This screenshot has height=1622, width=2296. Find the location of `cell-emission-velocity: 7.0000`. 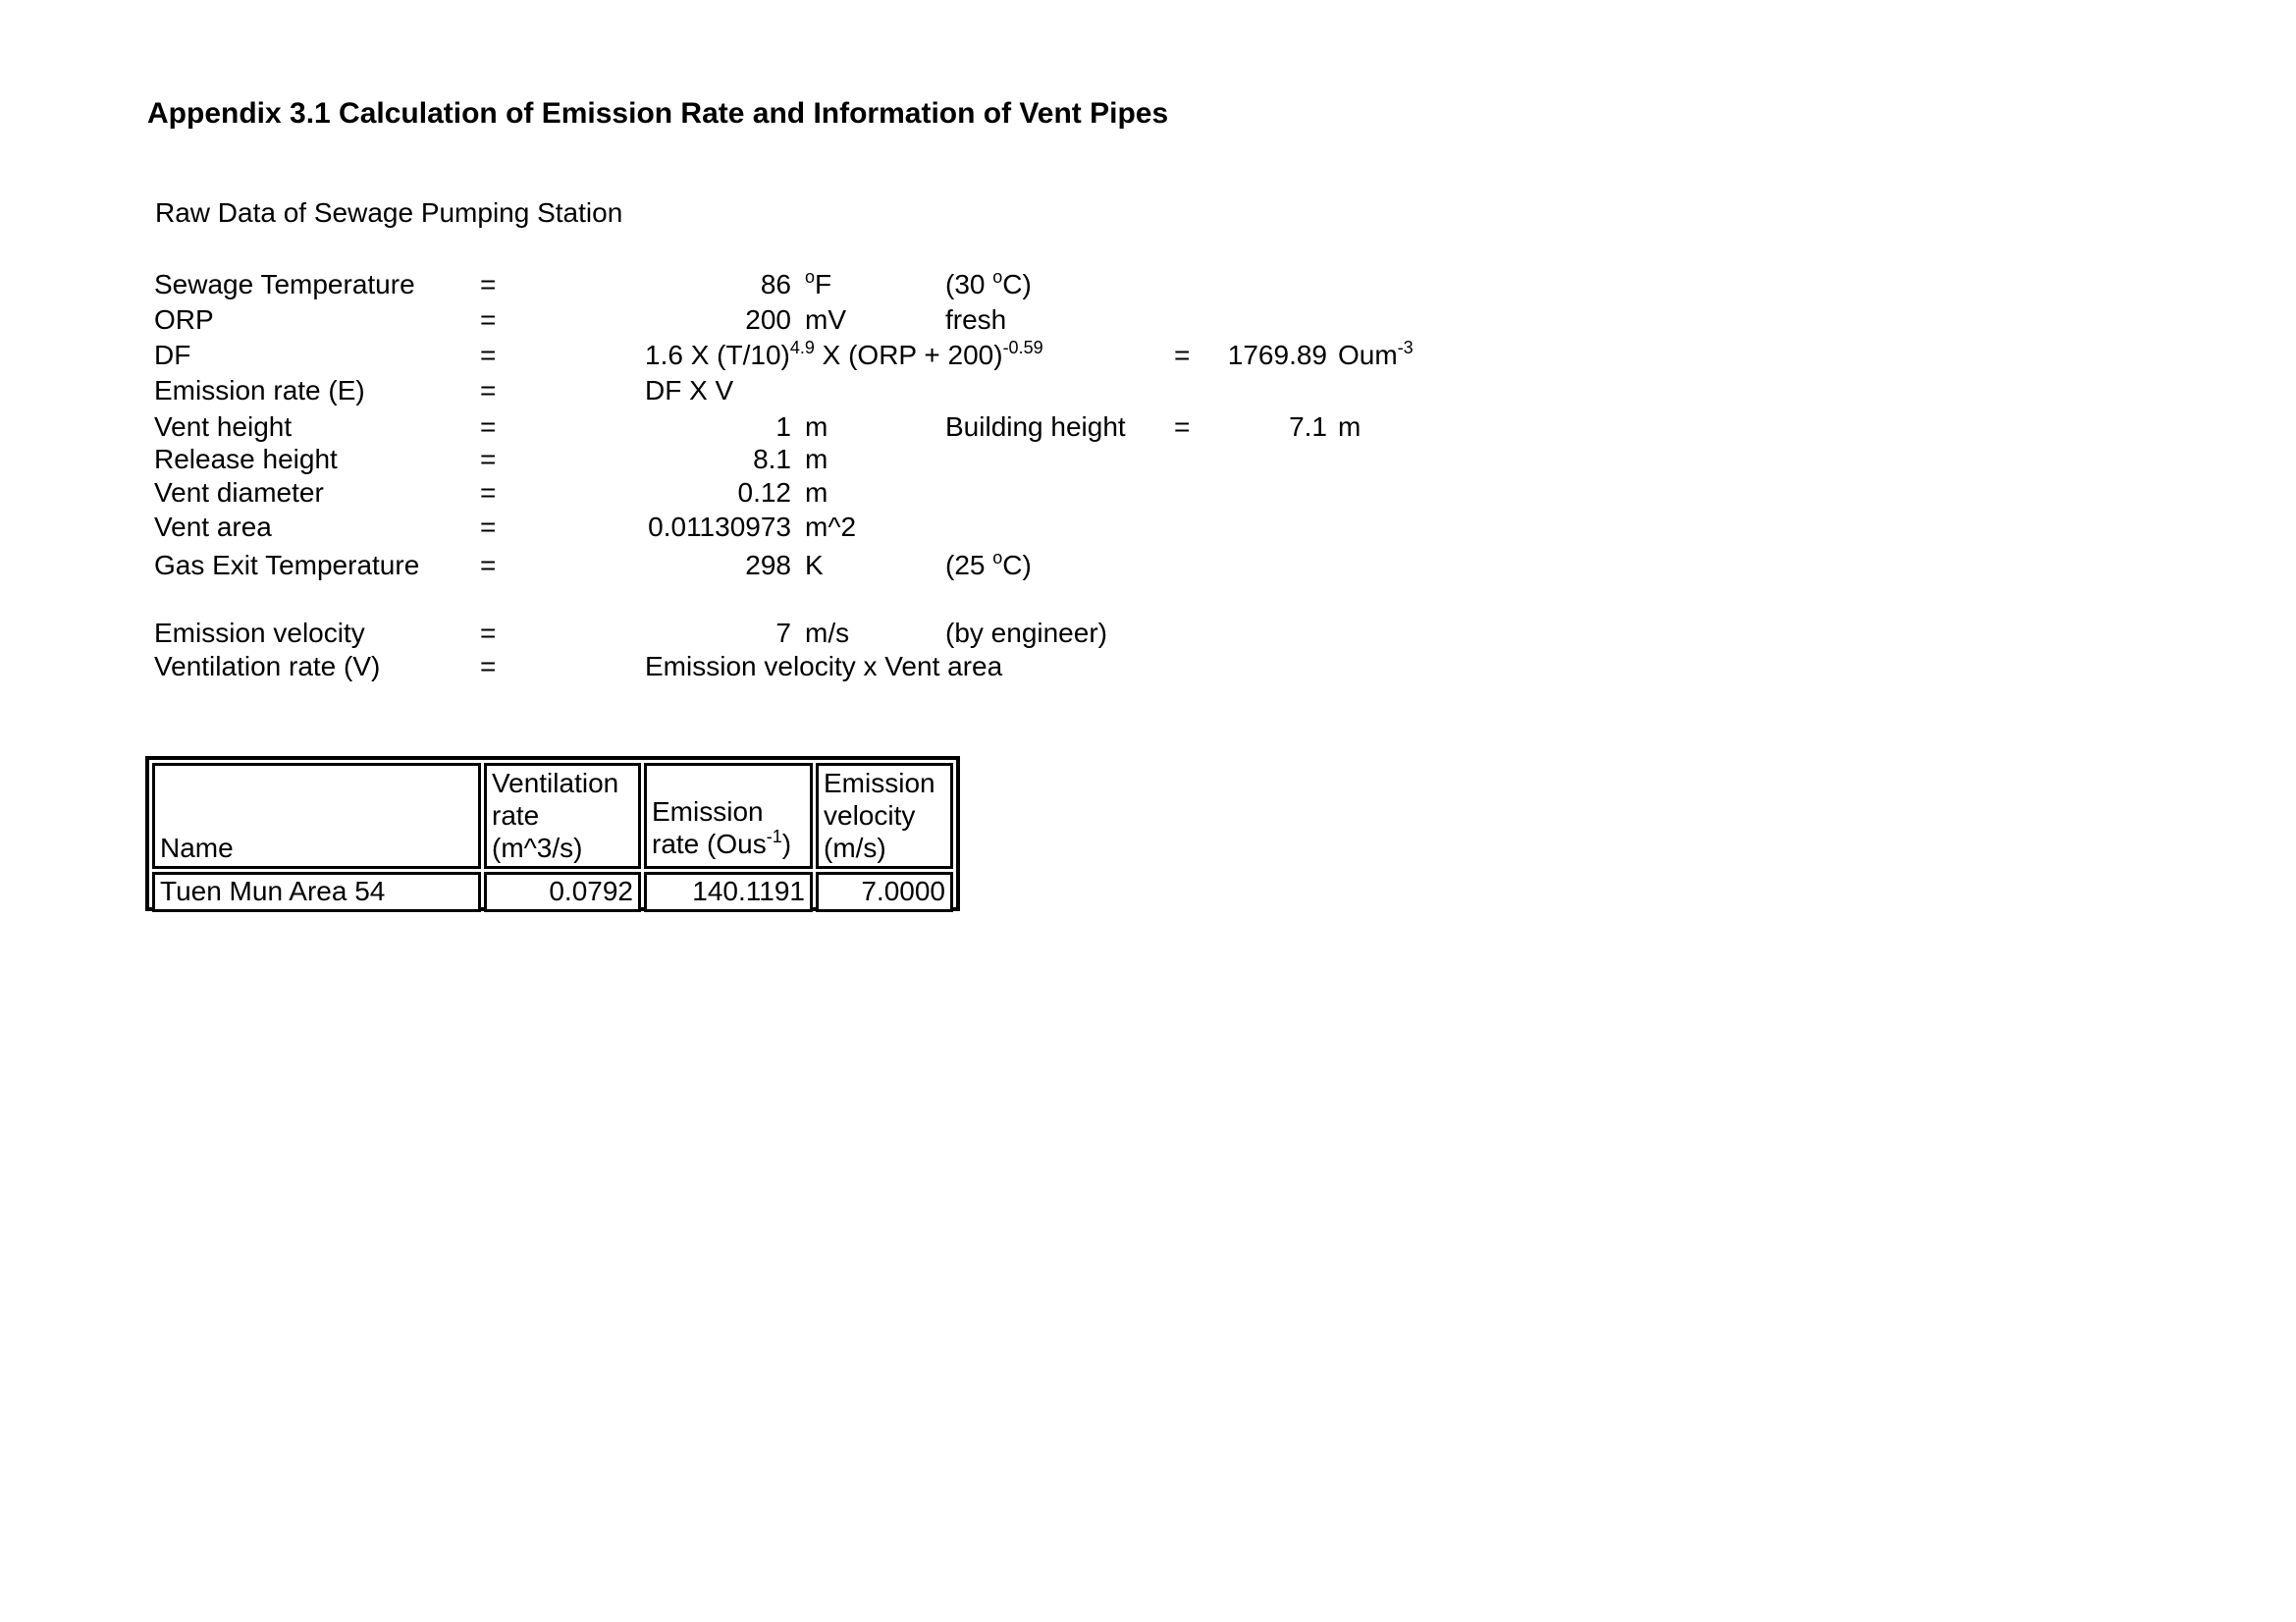

cell-emission-velocity: 7.0000 is located at coordinates (884, 892).